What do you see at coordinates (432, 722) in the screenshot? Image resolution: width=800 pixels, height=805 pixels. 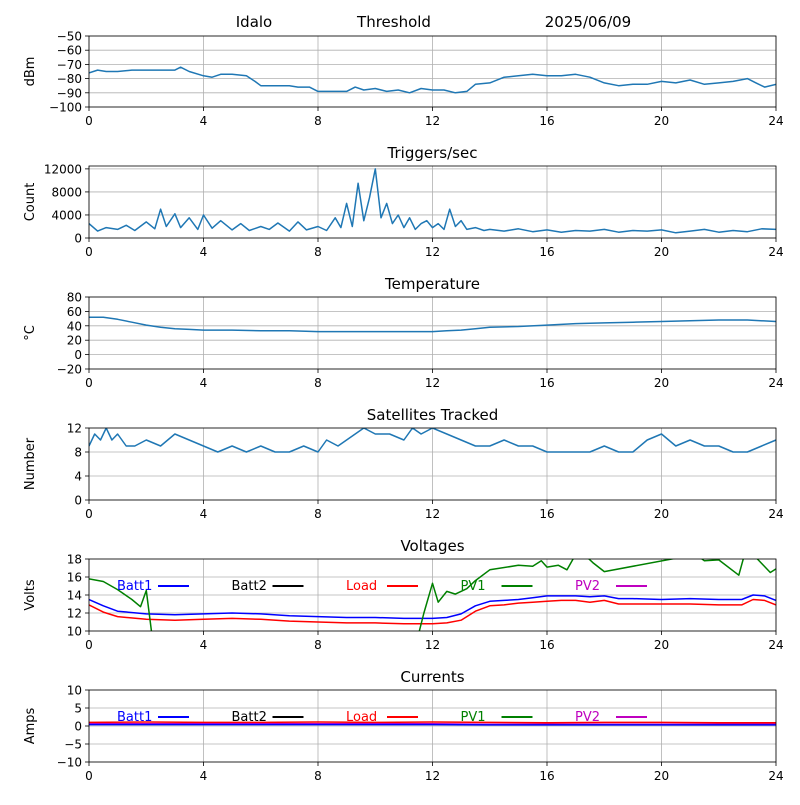 I see `series-line-load` at bounding box center [432, 722].